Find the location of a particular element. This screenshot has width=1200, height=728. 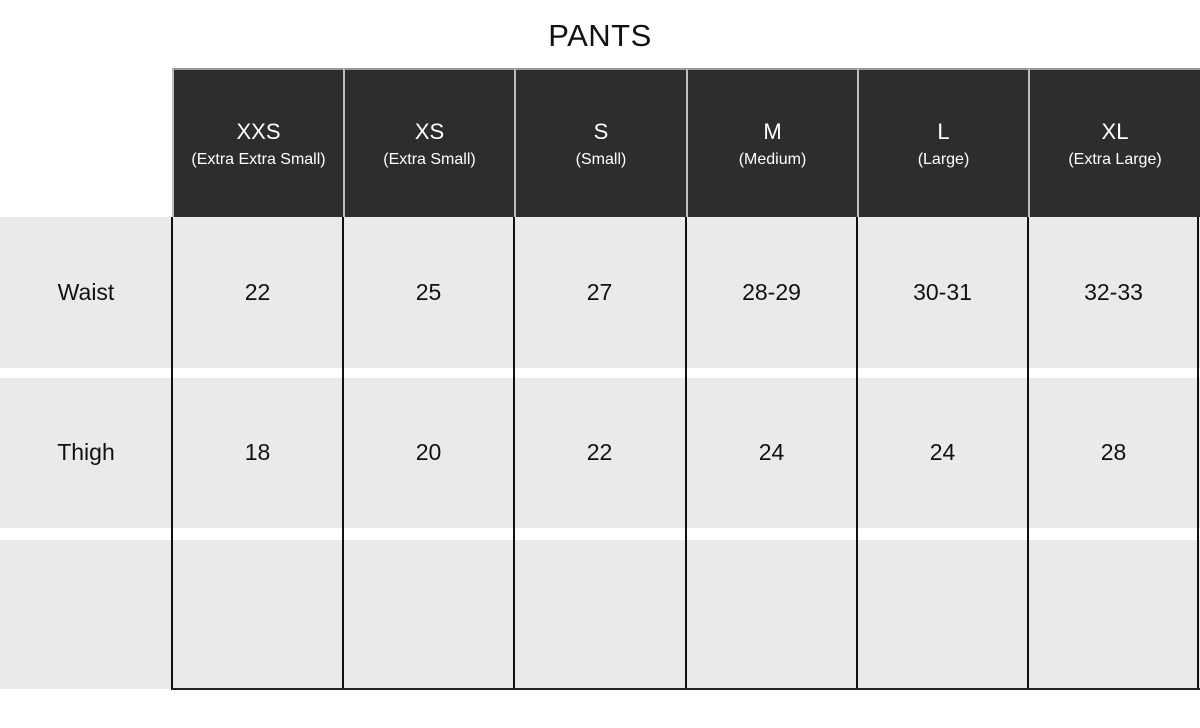

table-cell: 28 is located at coordinates (1113, 452).